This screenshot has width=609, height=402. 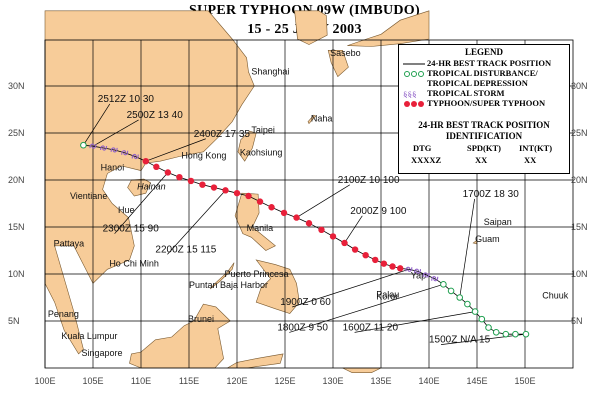 What do you see at coordinates (498, 222) in the screenshot?
I see `place-label: Saipan` at bounding box center [498, 222].